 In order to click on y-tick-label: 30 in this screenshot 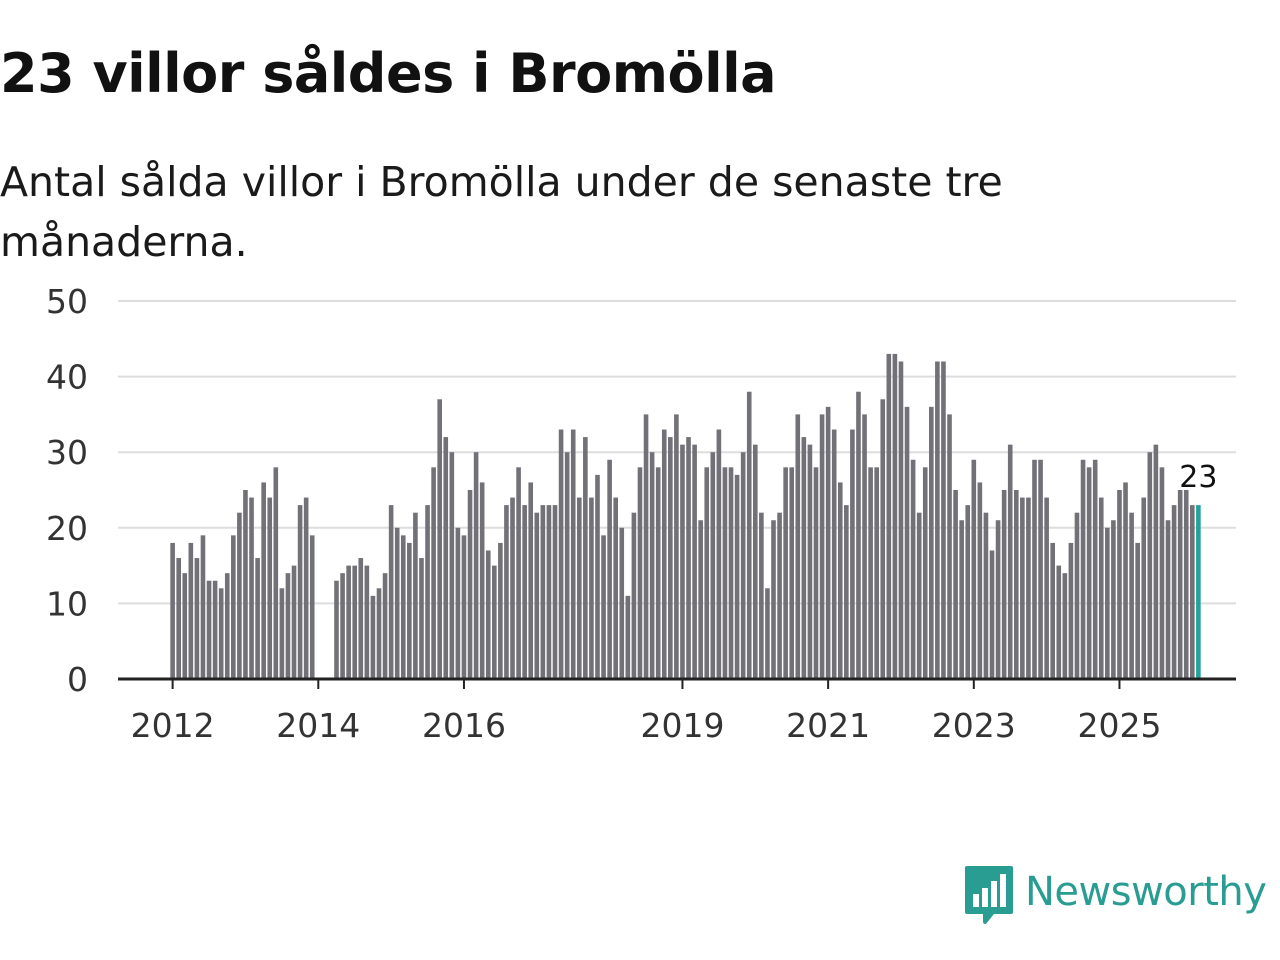, I will do `click(67, 452)`.